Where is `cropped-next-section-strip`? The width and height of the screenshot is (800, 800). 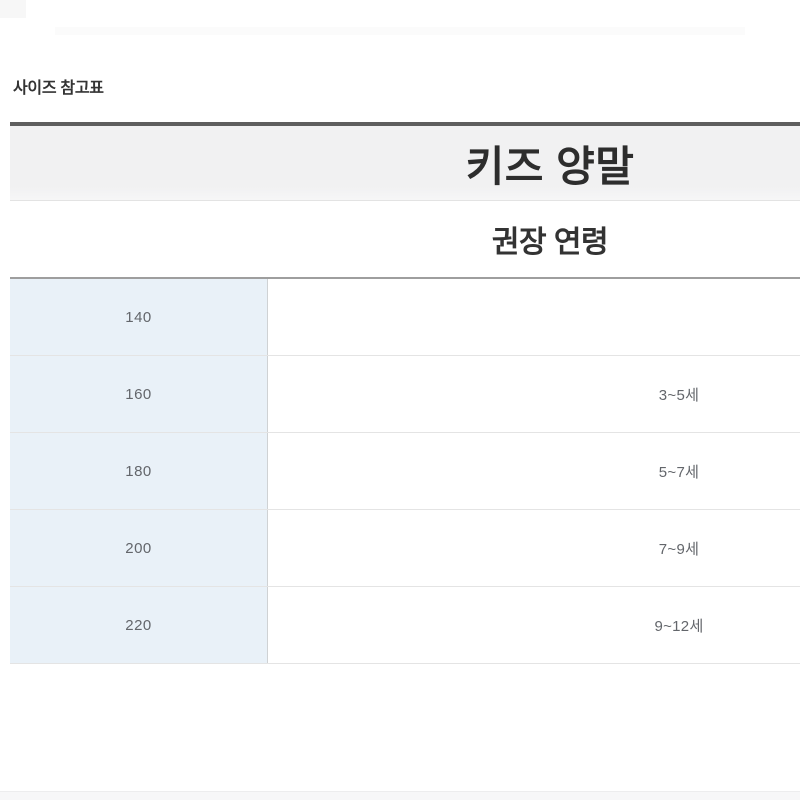 cropped-next-section-strip is located at coordinates (400, 795).